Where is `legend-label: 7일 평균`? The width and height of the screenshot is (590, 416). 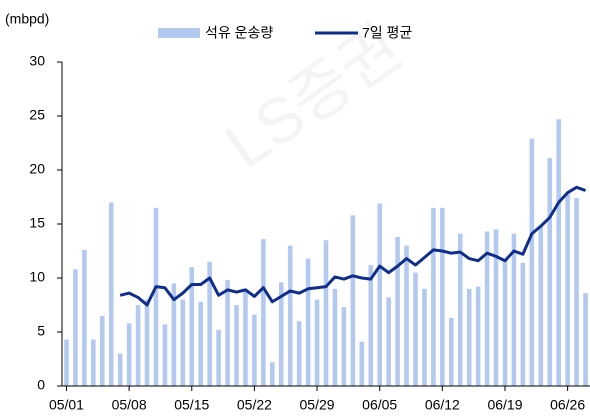 legend-label: 7일 평균 is located at coordinates (387, 33).